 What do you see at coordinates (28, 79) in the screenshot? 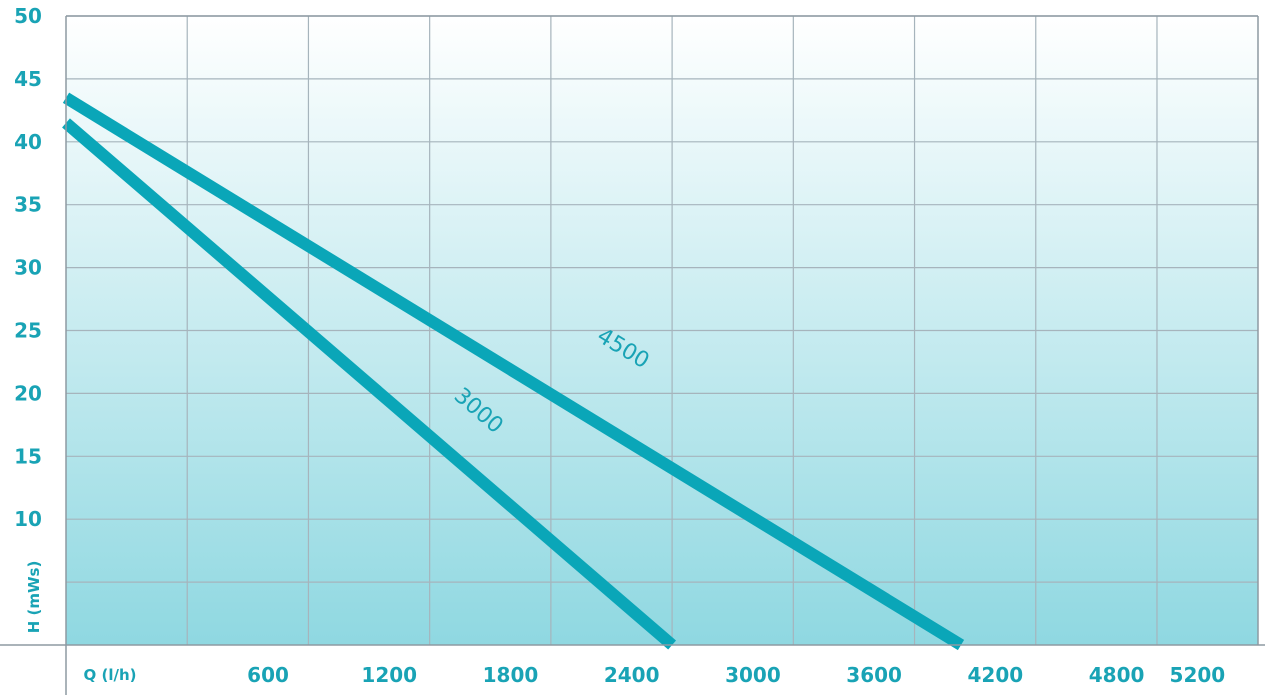
I see `y-tick-label-45: 45` at bounding box center [28, 79].